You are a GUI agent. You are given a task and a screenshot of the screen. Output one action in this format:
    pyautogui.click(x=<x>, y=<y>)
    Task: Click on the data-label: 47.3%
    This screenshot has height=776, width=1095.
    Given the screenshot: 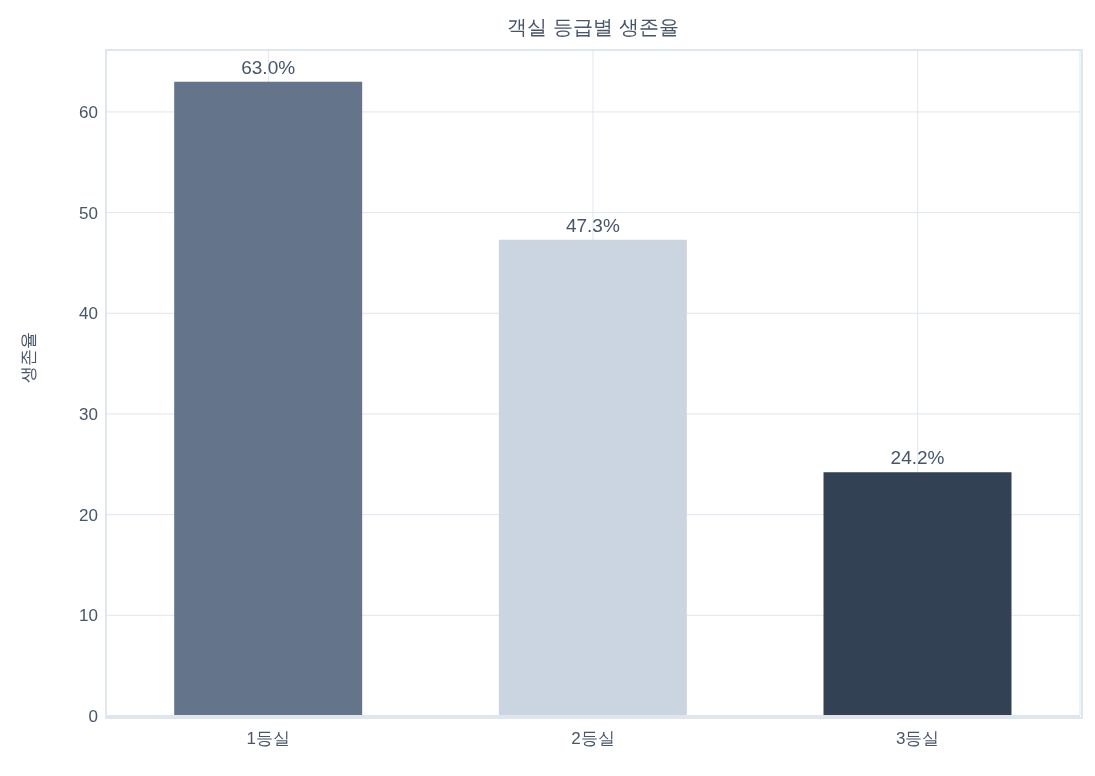 What is the action you would take?
    pyautogui.click(x=592, y=225)
    